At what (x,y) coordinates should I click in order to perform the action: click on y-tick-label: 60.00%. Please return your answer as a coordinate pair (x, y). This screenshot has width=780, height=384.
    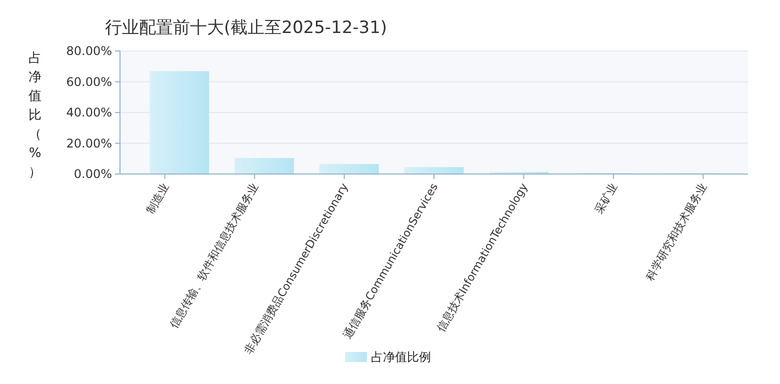
    Looking at the image, I should click on (89, 81).